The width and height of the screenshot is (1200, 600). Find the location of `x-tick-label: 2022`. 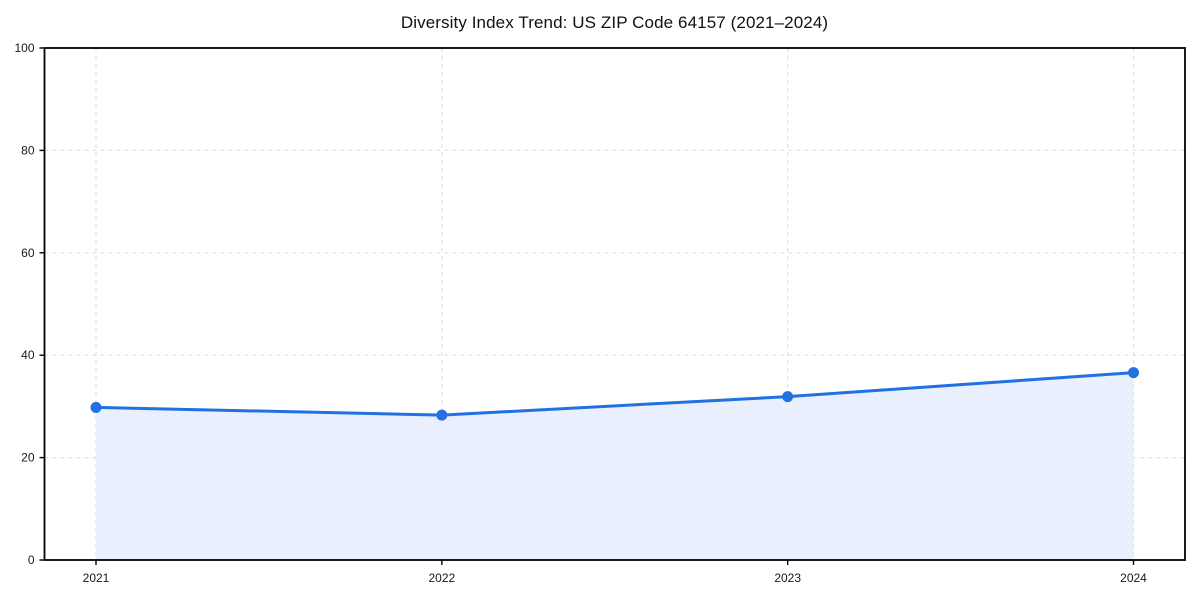

x-tick-label: 2022 is located at coordinates (441, 578).